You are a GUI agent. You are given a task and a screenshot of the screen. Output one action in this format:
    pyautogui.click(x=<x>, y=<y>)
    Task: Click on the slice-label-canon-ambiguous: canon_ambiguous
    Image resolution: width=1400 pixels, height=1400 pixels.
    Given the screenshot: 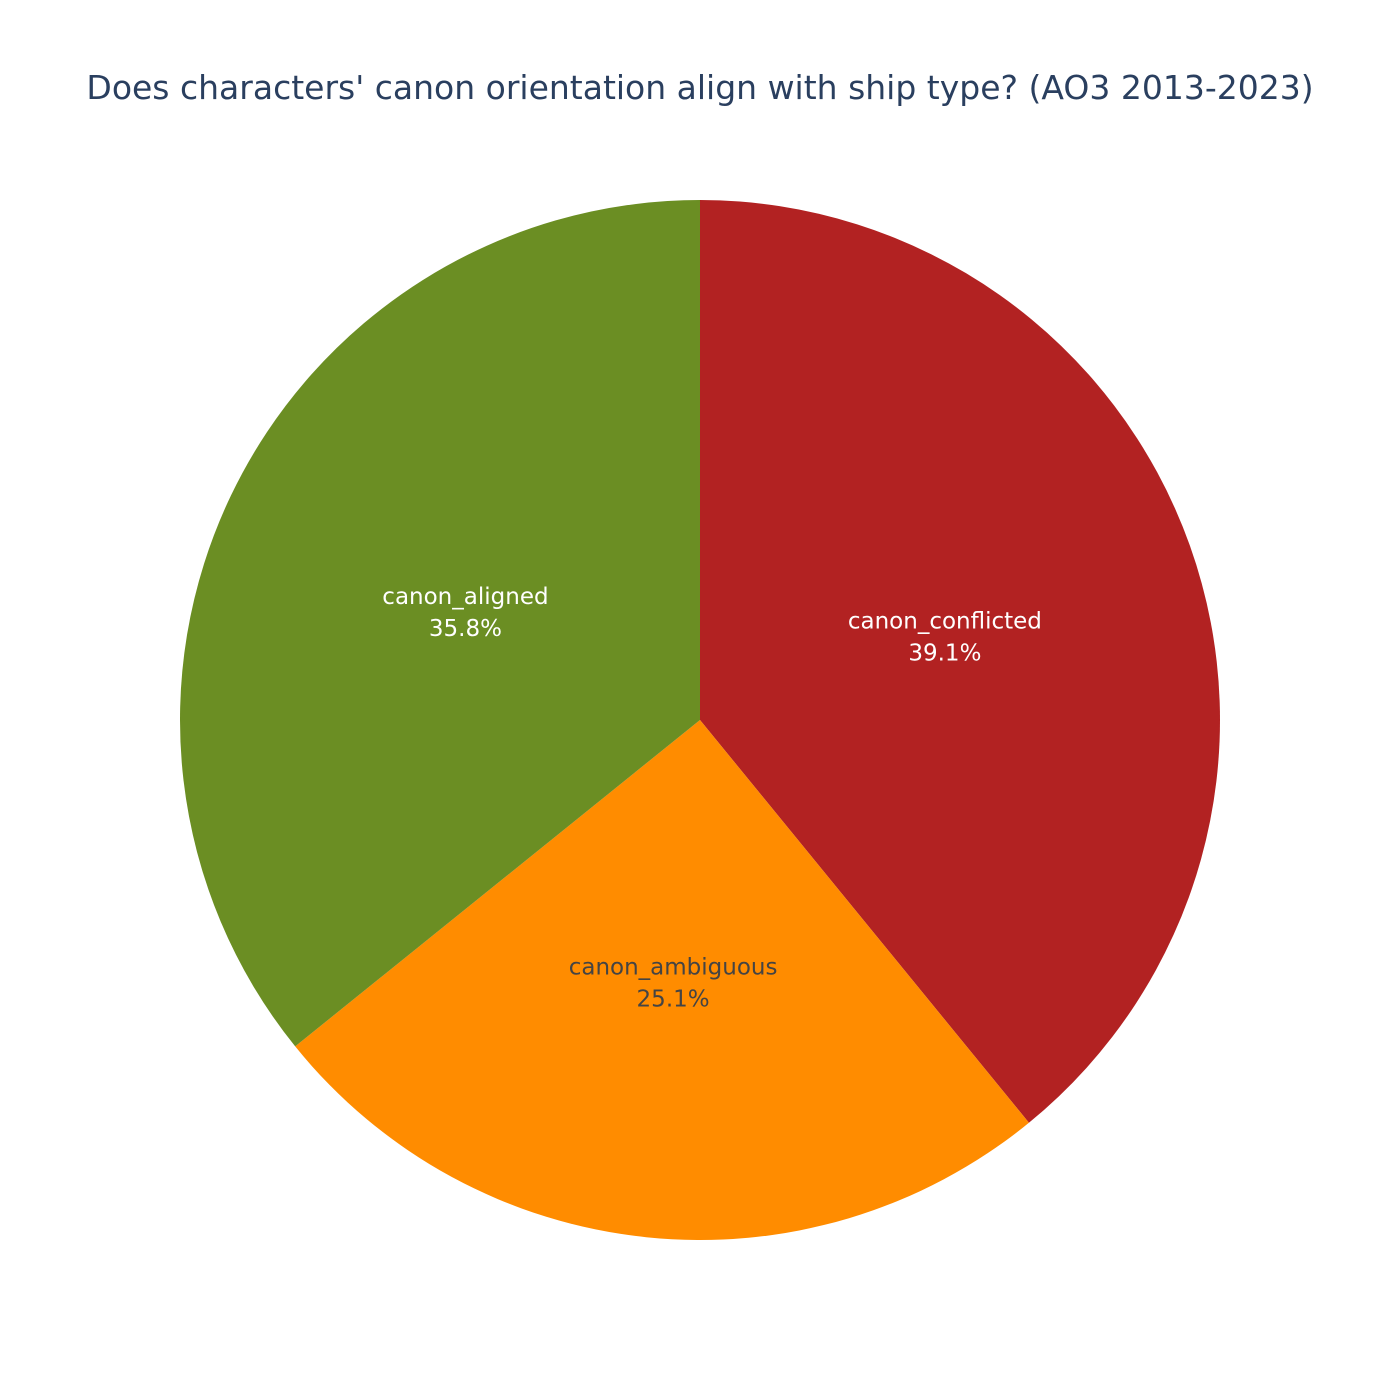 What is the action you would take?
    pyautogui.click(x=673, y=968)
    